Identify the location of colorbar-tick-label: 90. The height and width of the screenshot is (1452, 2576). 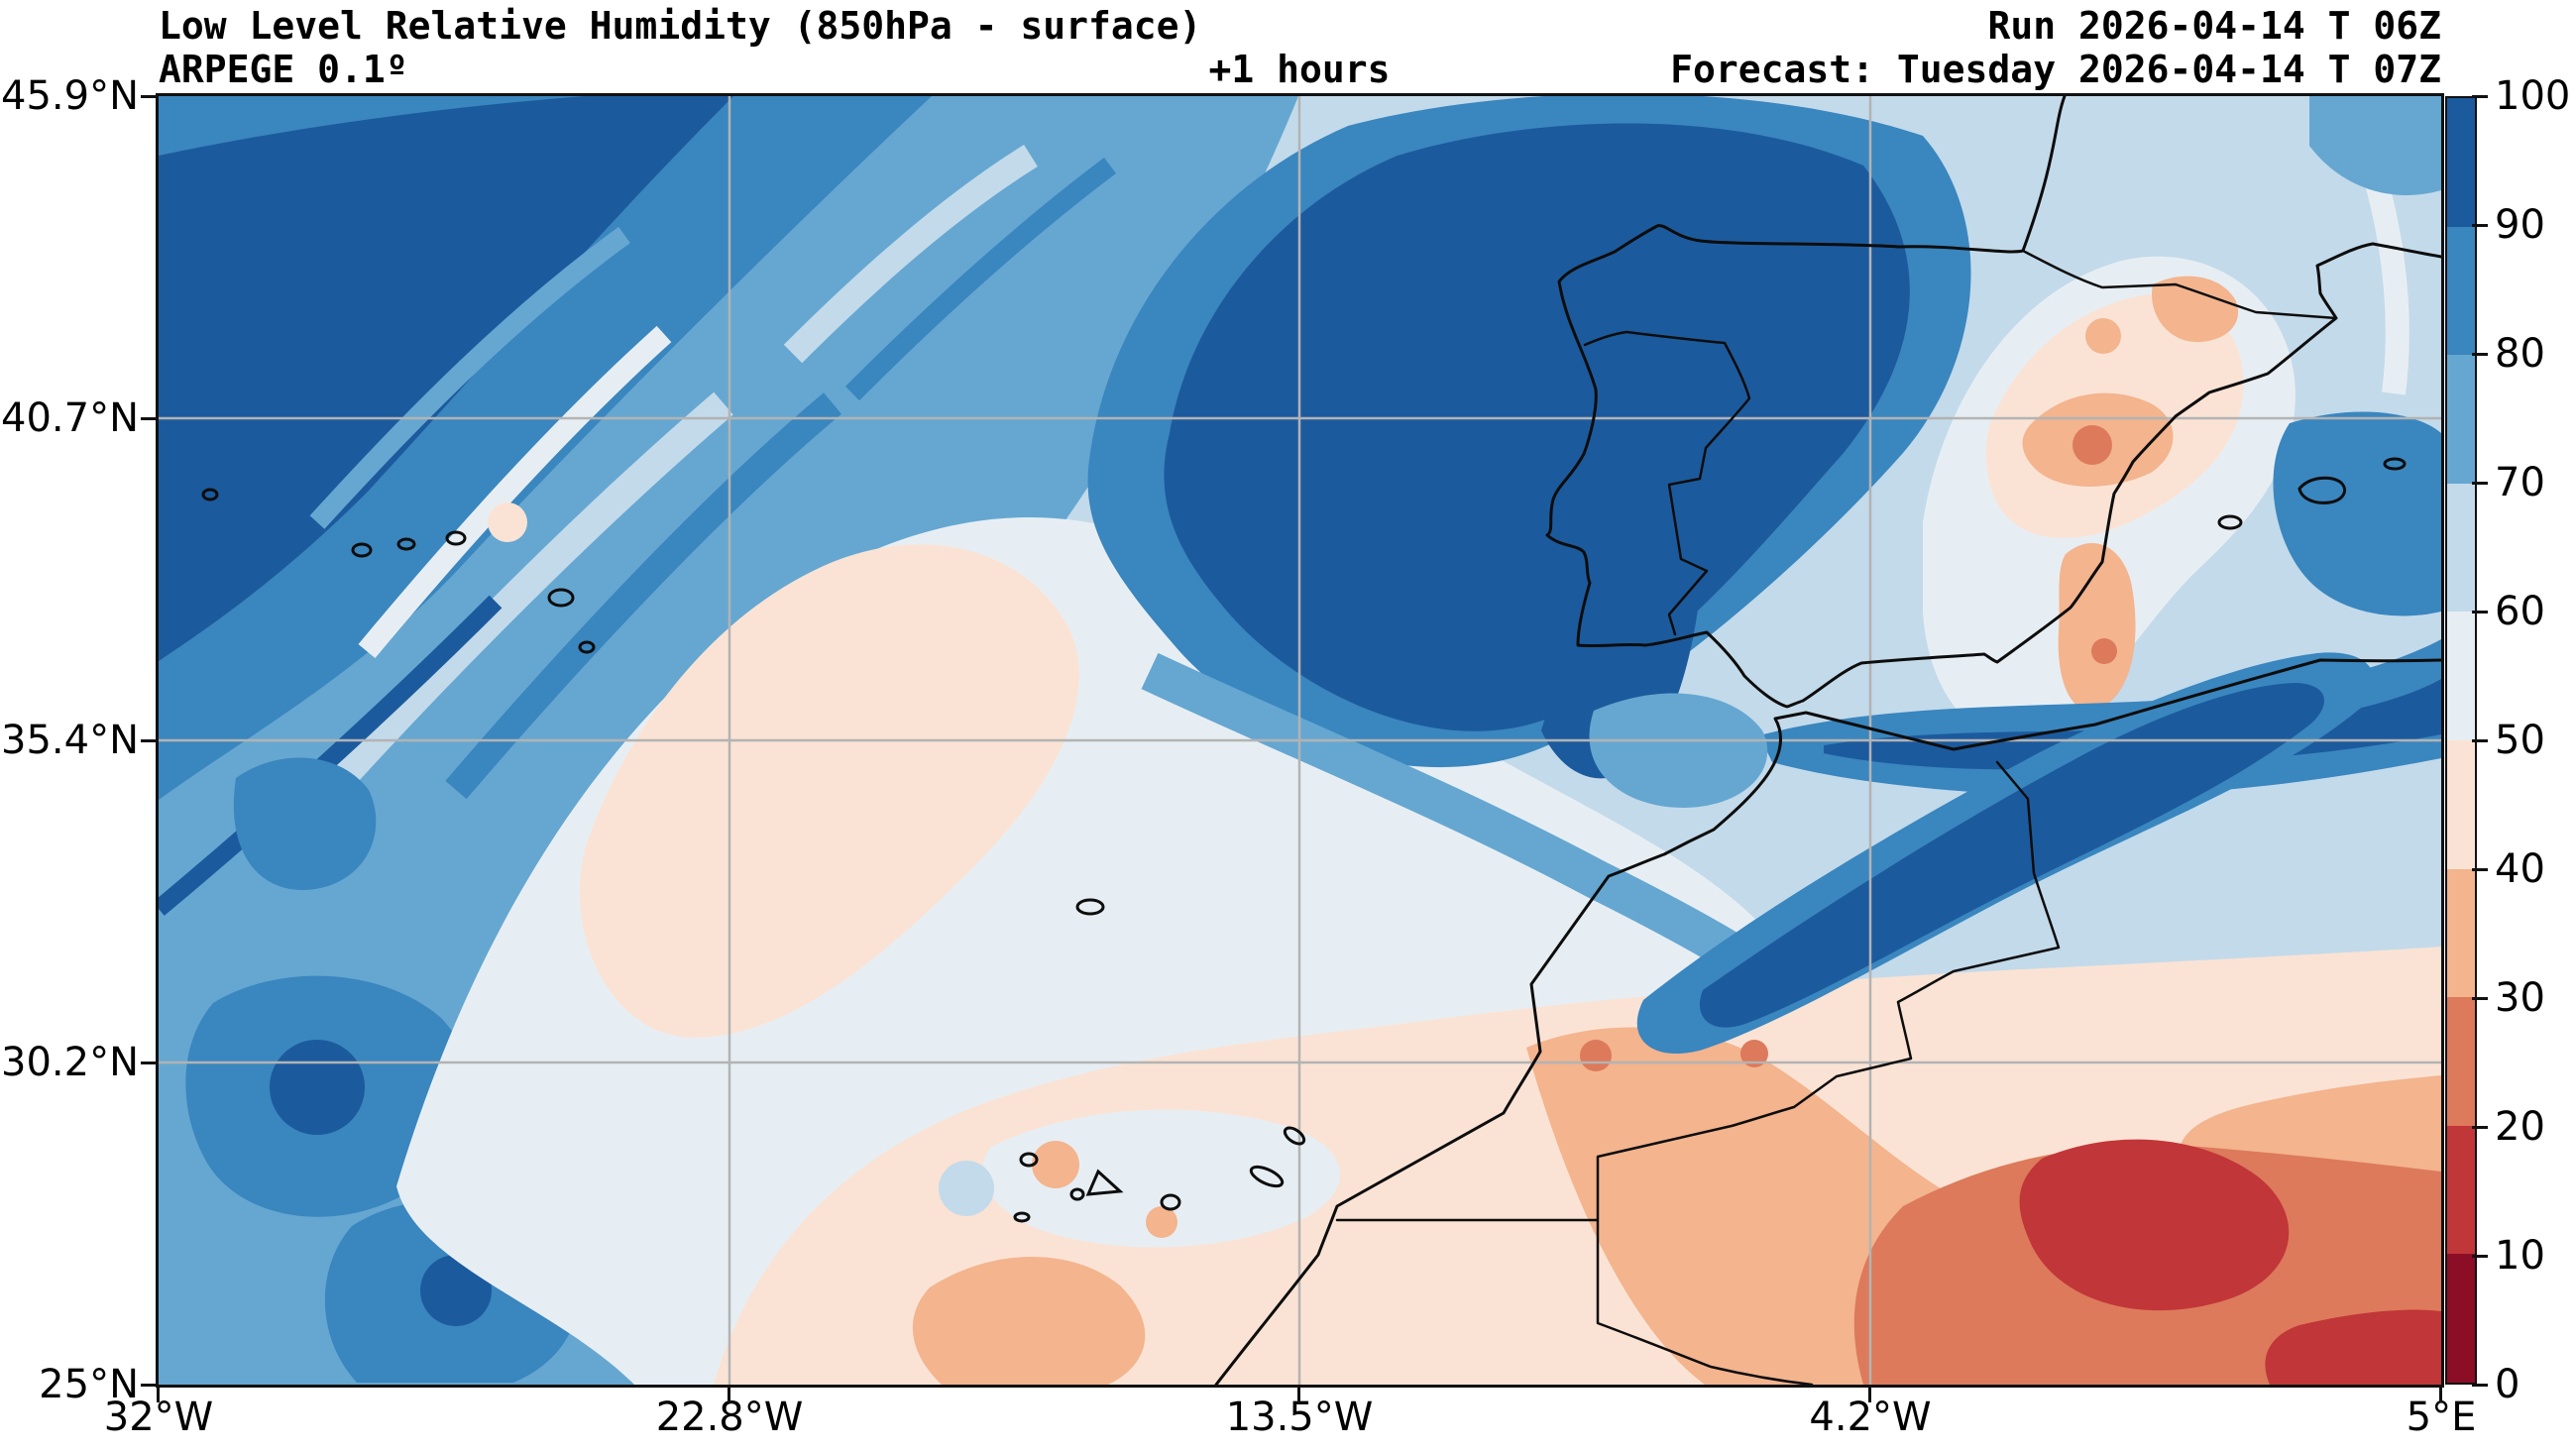
(2520, 225).